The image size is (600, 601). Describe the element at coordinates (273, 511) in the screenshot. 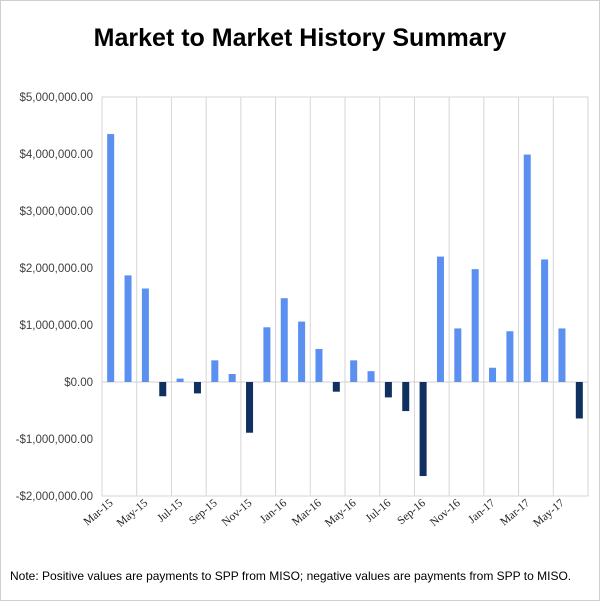

I see `x-tick-label: Jan-16` at that location.